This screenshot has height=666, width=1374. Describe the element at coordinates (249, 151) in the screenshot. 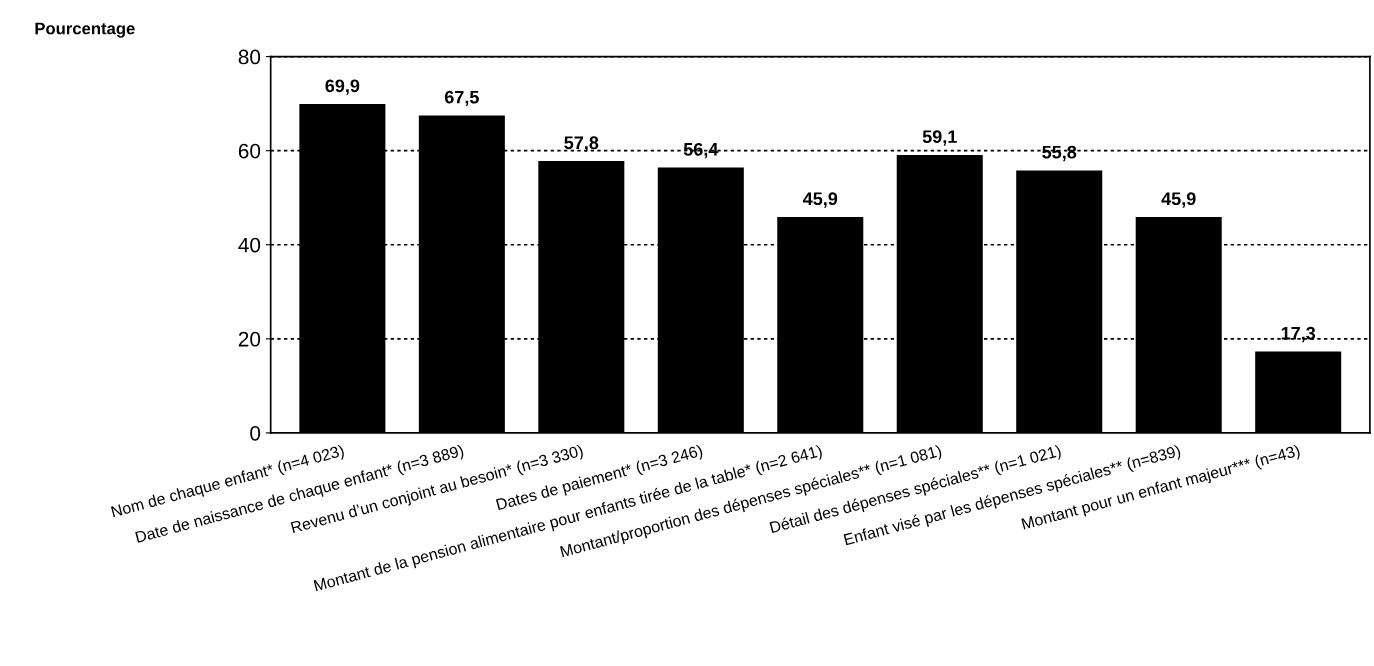

I see `y-tick-label: 60` at that location.